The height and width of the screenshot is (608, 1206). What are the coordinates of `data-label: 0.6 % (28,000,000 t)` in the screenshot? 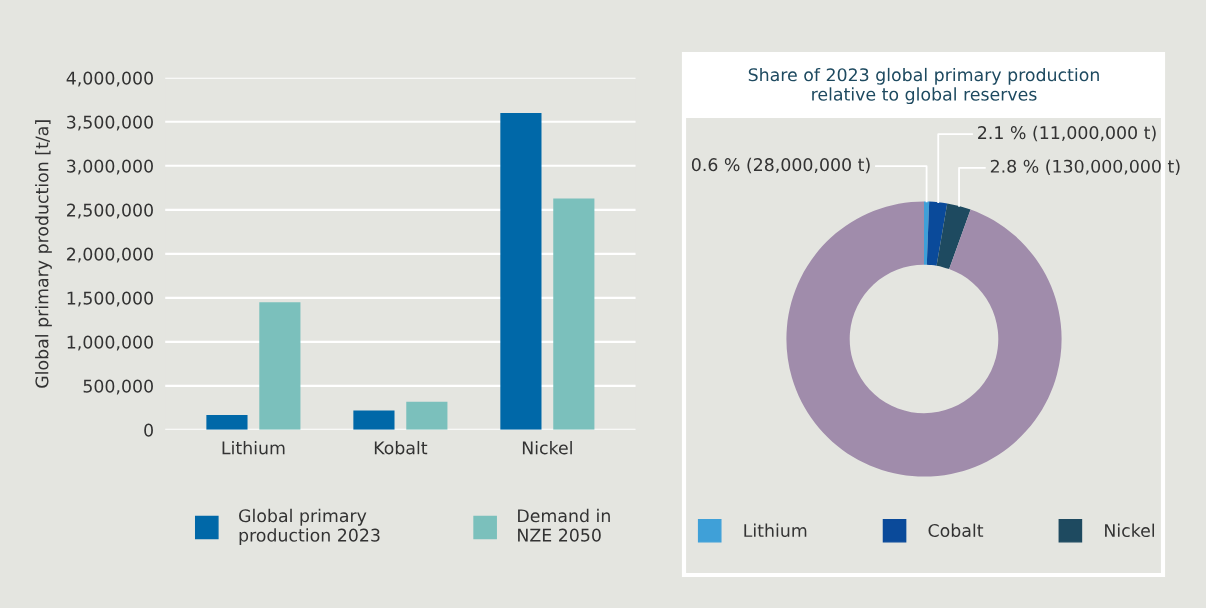 It's located at (780, 165).